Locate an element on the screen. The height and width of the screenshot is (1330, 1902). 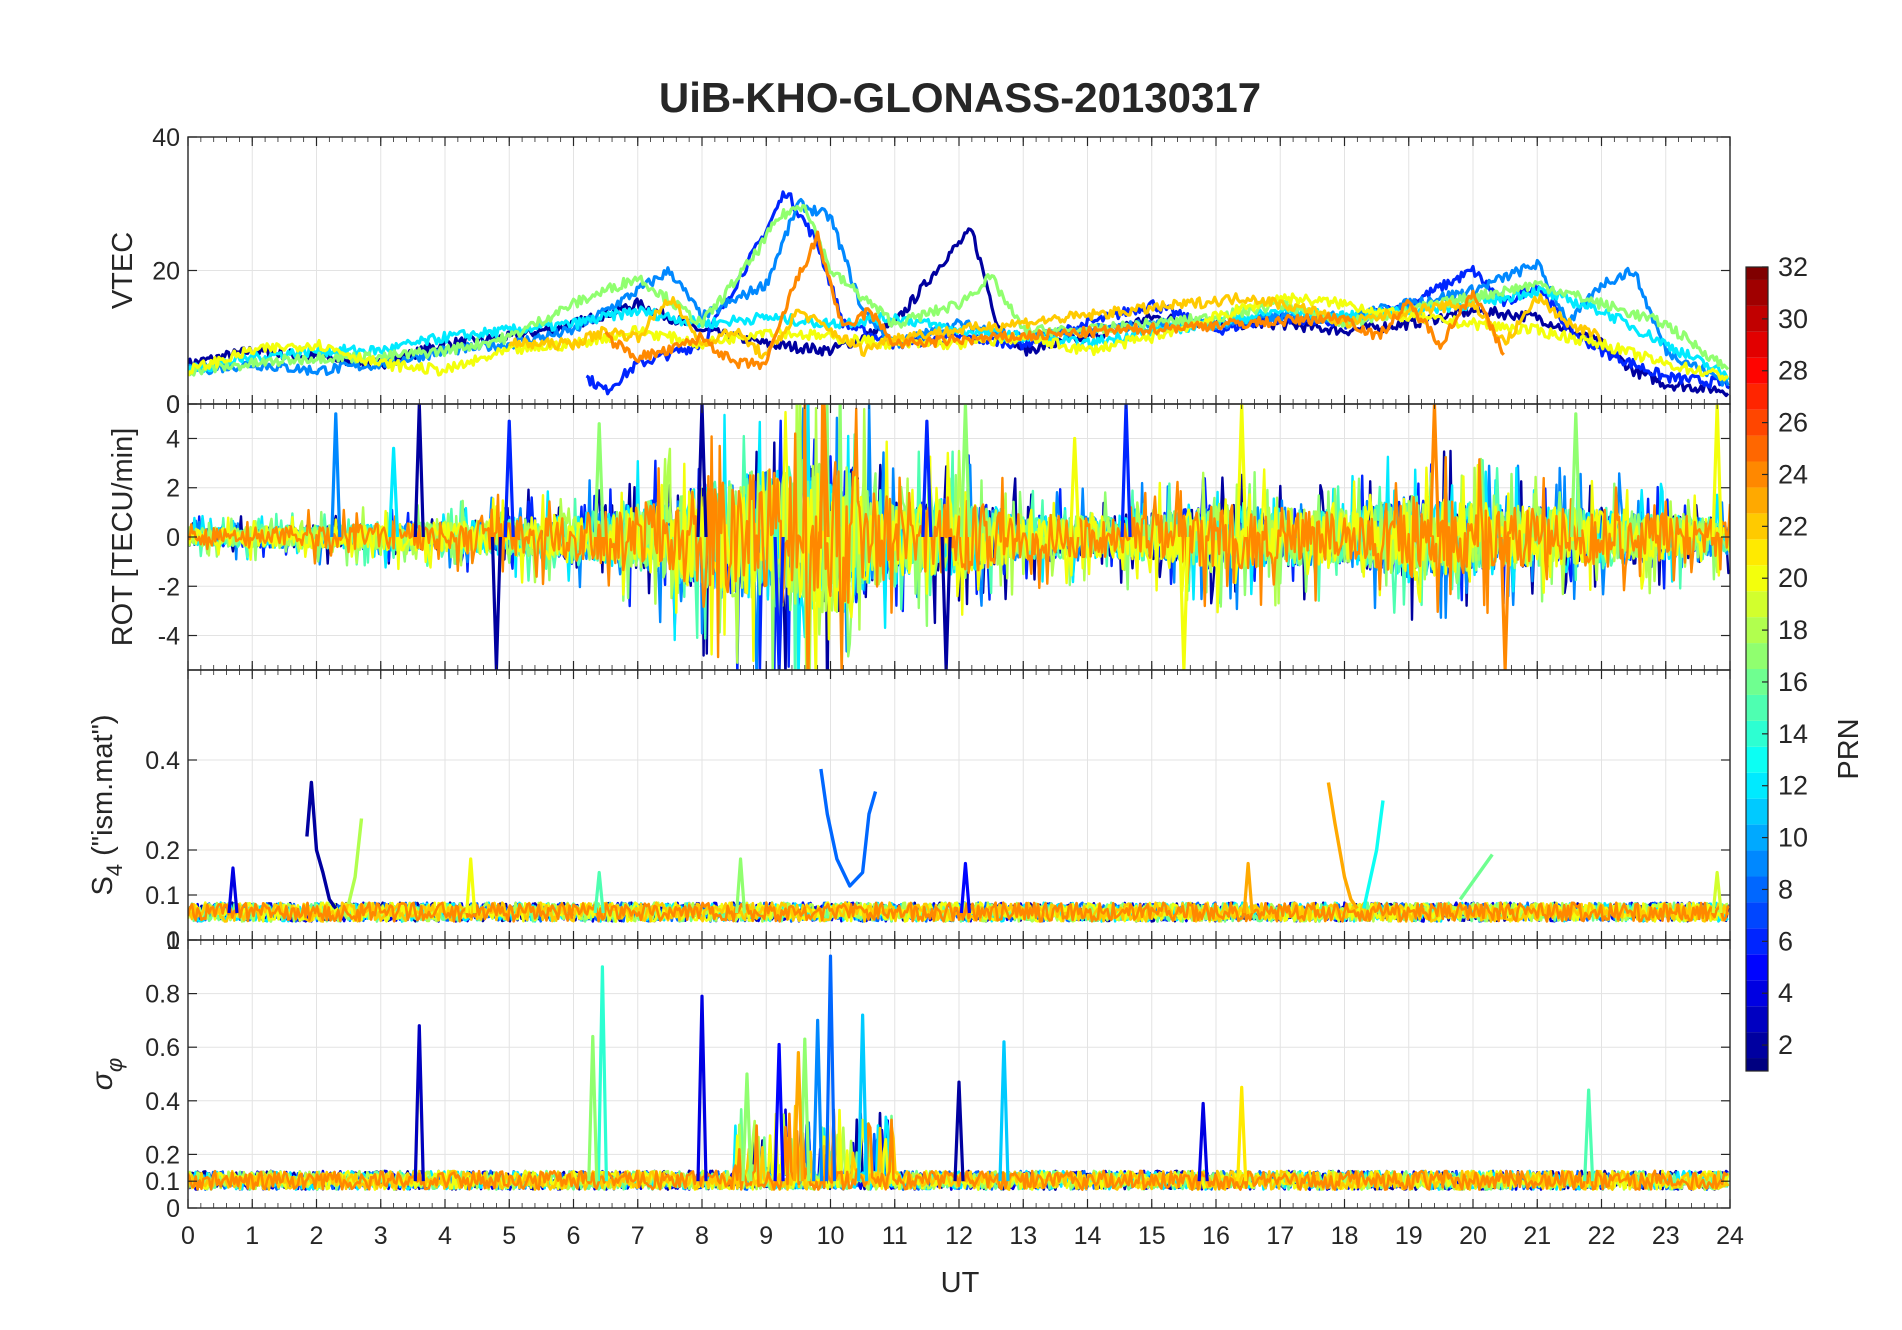
colorbar-tick-label: 14 is located at coordinates (1793, 734).